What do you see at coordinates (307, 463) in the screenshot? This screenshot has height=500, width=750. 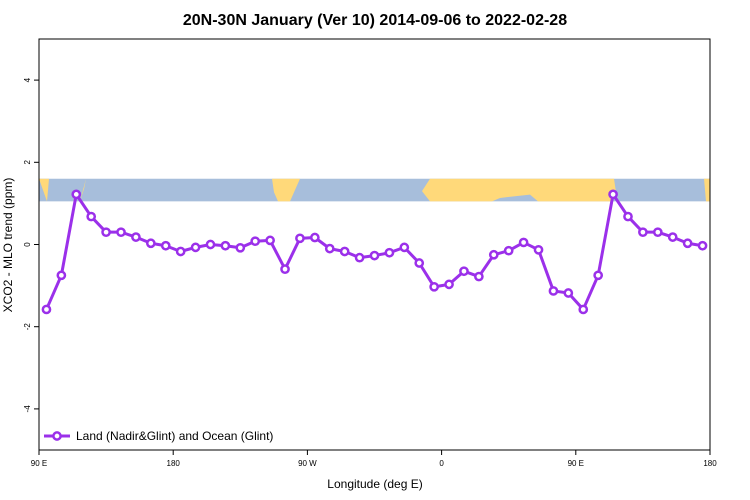 I see `x-tick-label: 90 W` at bounding box center [307, 463].